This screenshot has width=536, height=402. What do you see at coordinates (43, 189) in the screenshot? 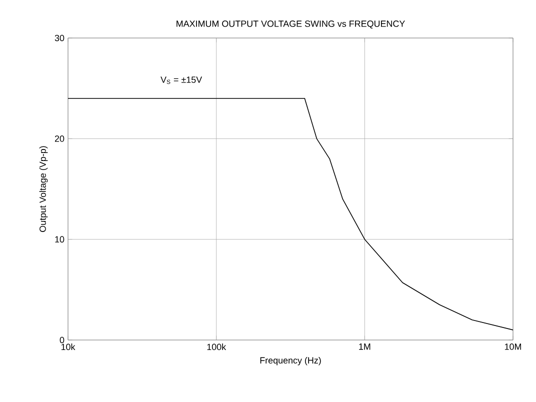
I see `y-axis-title: Output Voltage (Vp-p)` at bounding box center [43, 189].